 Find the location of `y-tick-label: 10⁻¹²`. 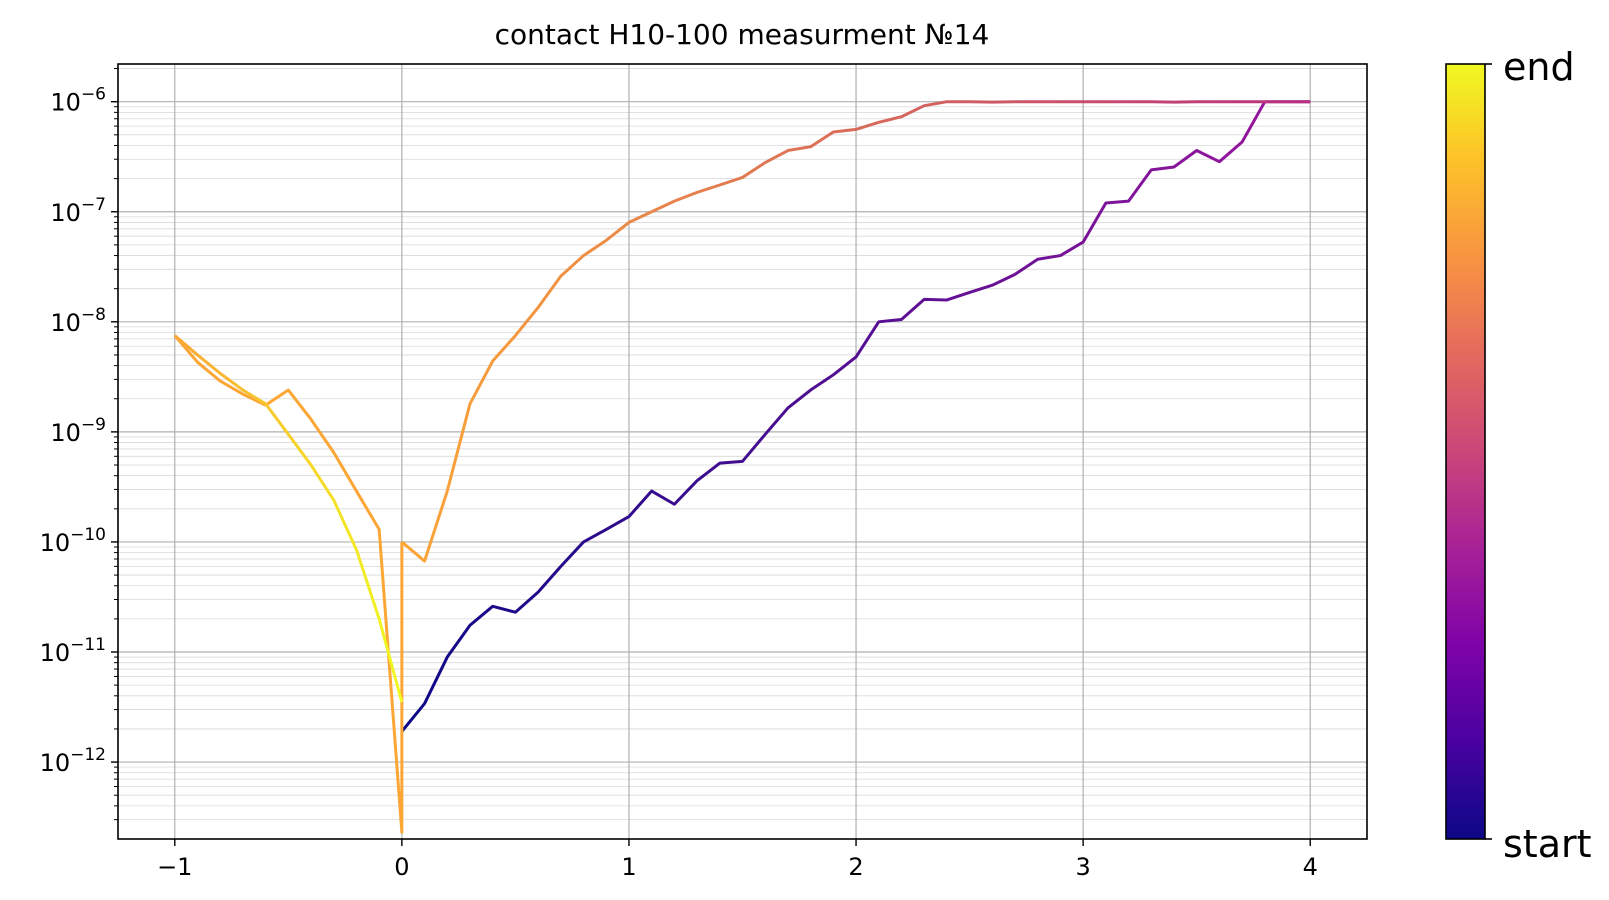

y-tick-label: 10⁻¹² is located at coordinates (73, 761).